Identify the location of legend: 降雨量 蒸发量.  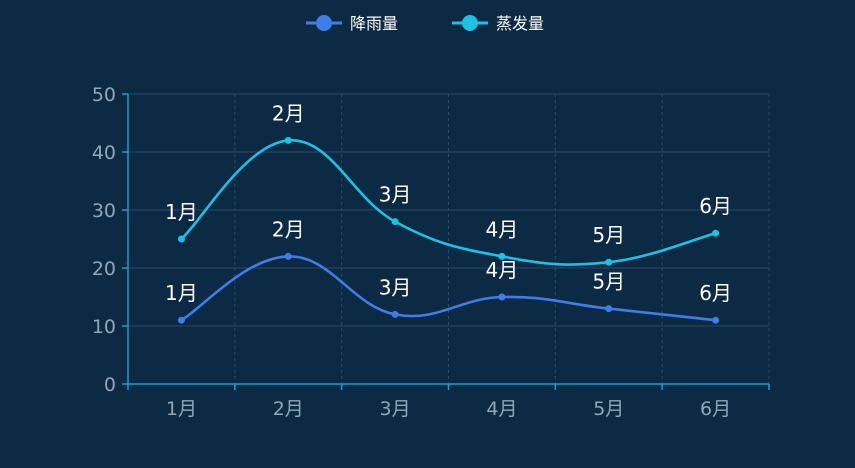
(425, 23).